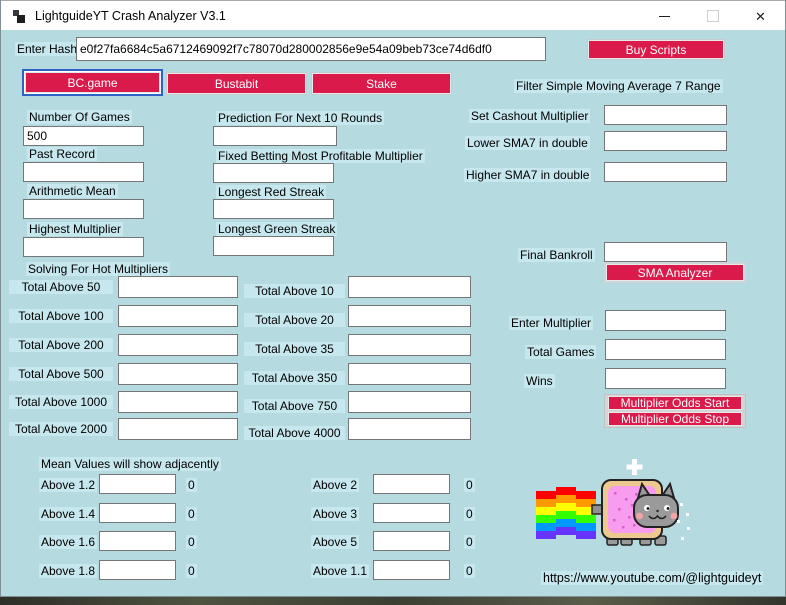  I want to click on above-3-label: Above 3, so click(335, 514).